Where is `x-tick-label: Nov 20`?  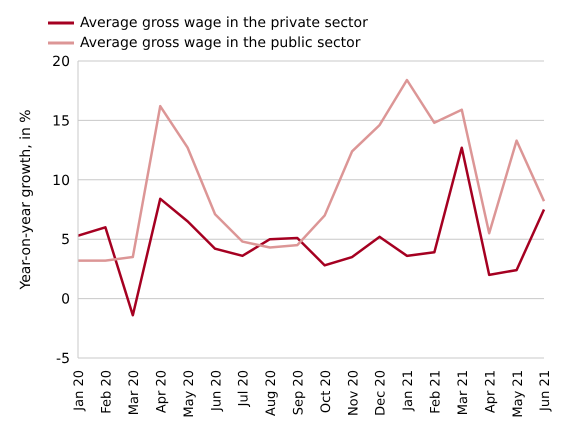
x-tick-label: Nov 20 is located at coordinates (354, 393).